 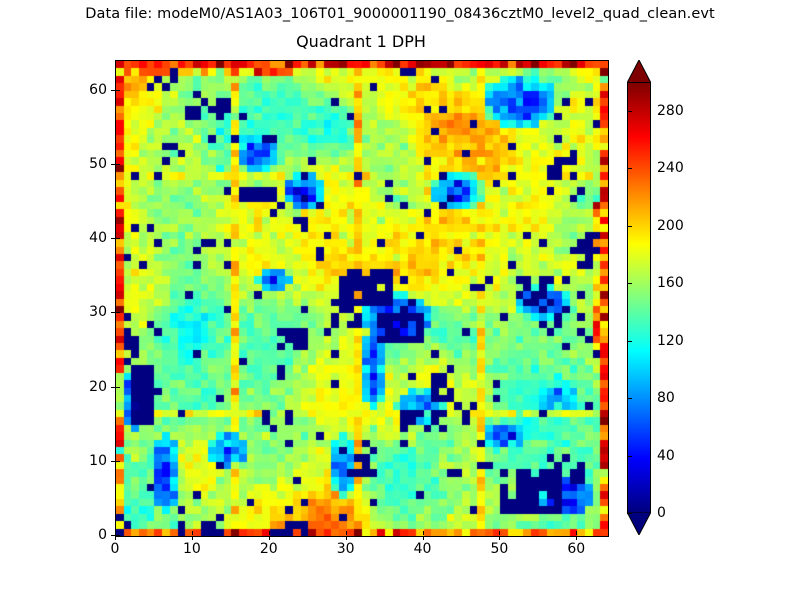 I want to click on x-tick-label: 40, so click(x=422, y=549).